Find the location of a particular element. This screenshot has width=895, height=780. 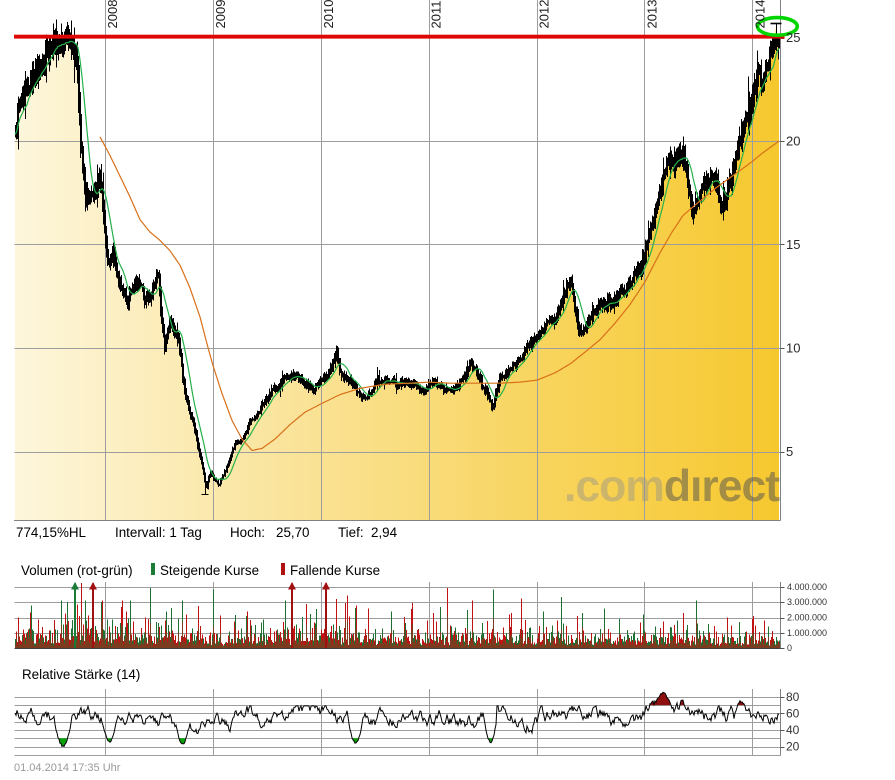

svg-text: 774,15%HL is located at coordinates (51, 532).